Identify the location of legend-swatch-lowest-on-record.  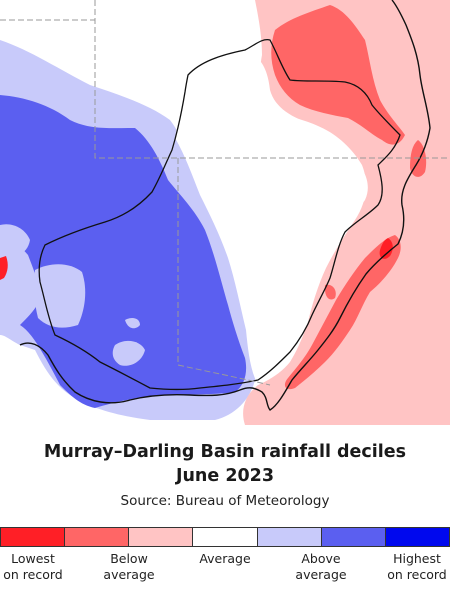
(32, 537).